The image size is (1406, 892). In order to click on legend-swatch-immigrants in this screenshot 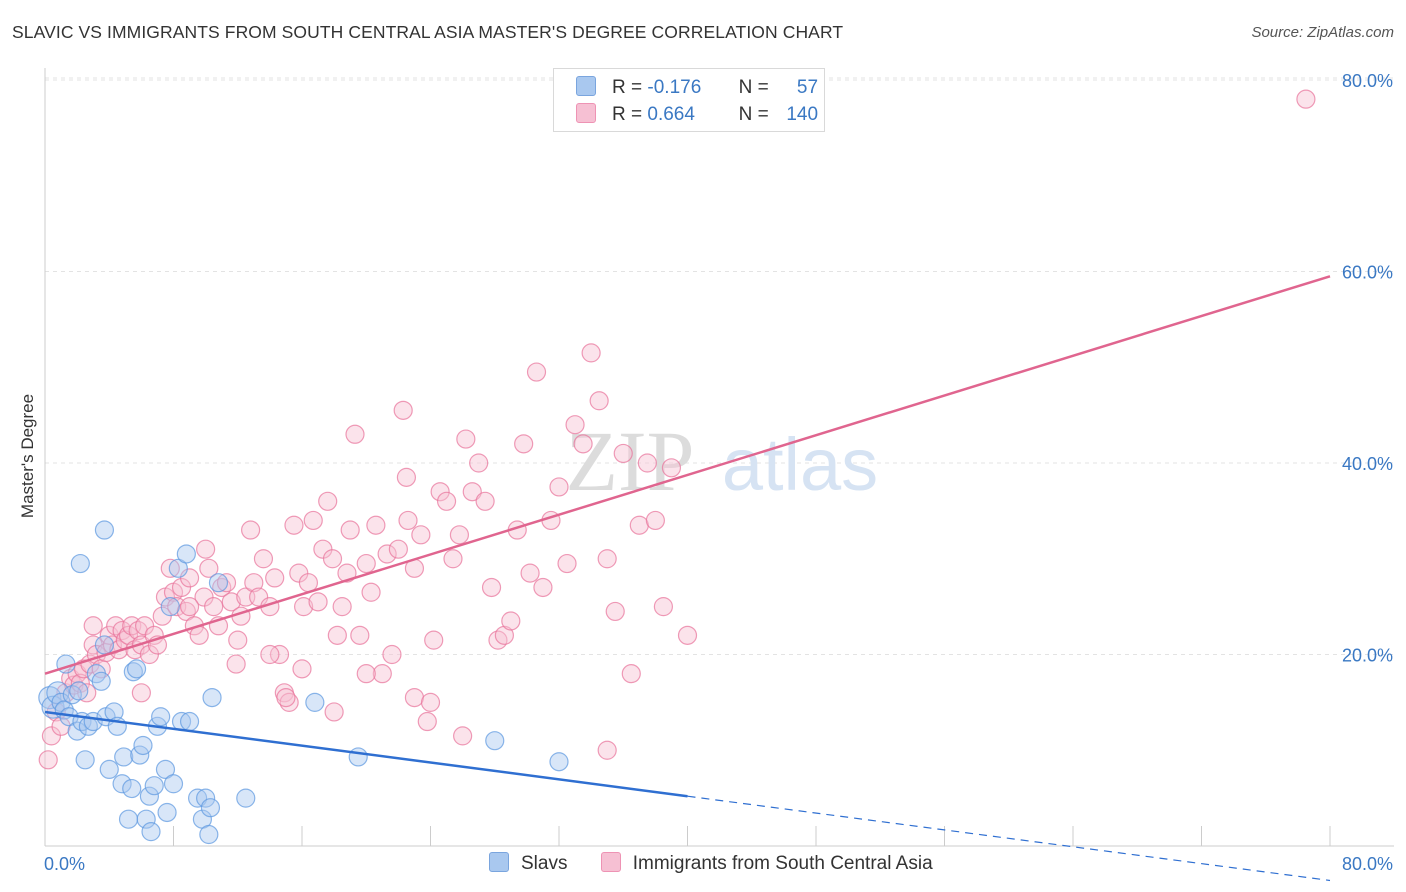, I will do `click(610, 862)`.